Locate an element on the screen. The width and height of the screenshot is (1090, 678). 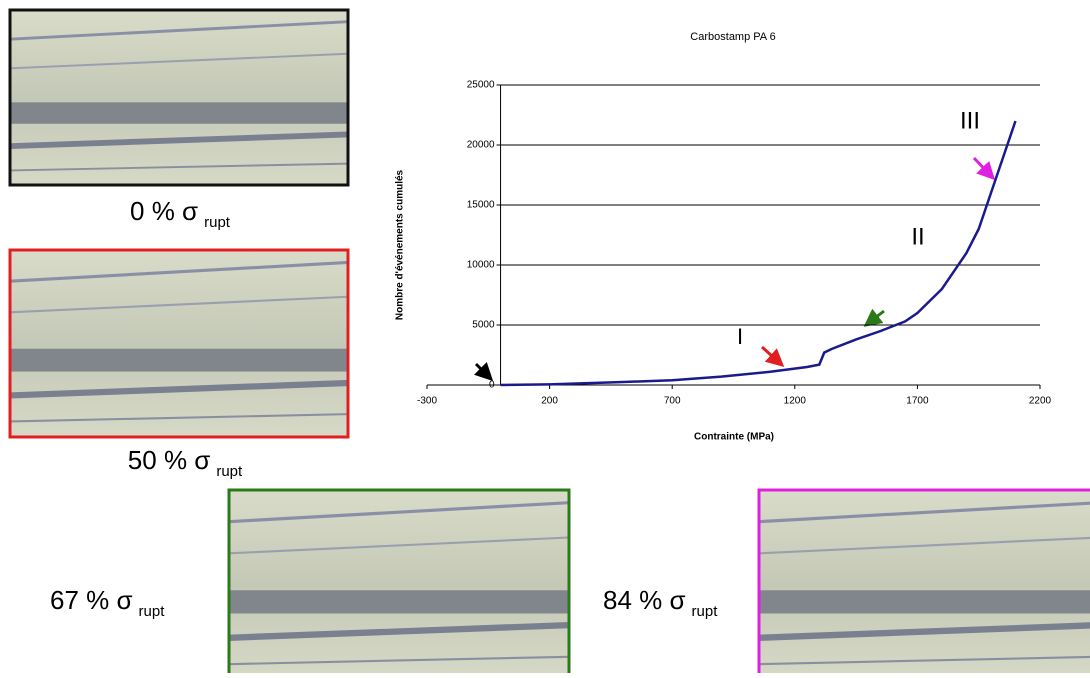
caption: 50 % σ rupt is located at coordinates (185, 462).